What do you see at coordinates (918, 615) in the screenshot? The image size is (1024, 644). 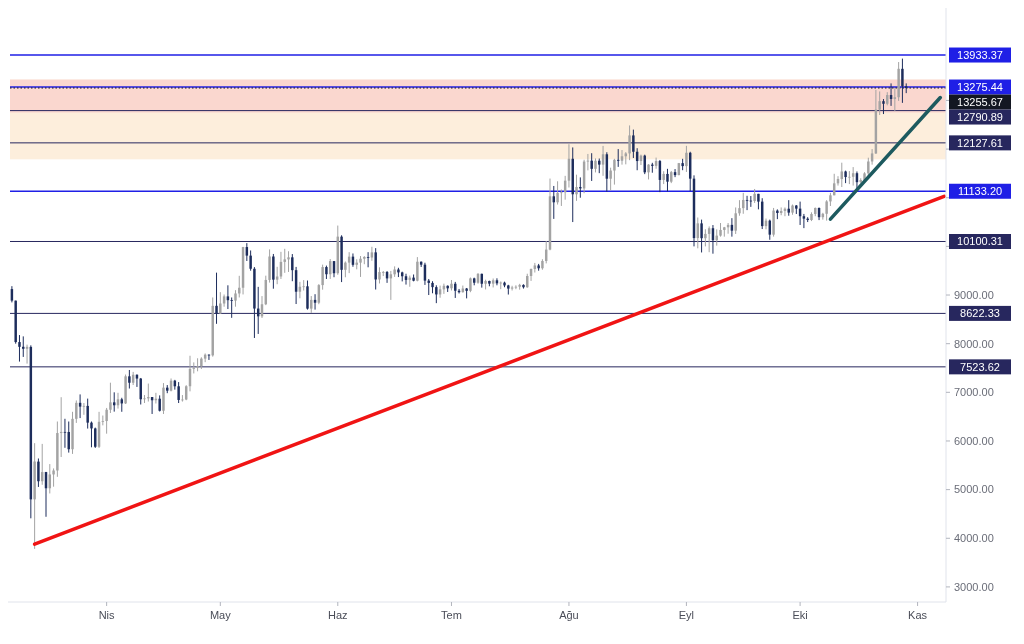 I see `x-tick-label: Kas` at bounding box center [918, 615].